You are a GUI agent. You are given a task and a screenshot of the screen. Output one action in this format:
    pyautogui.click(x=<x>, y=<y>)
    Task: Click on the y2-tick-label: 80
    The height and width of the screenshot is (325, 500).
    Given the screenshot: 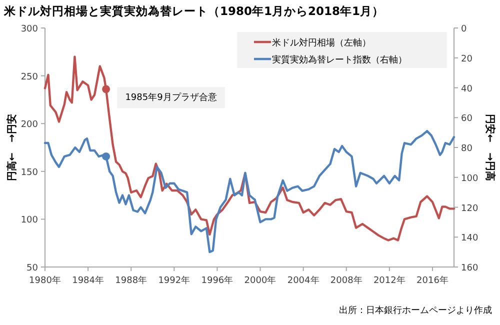 What is the action you would take?
    pyautogui.click(x=467, y=149)
    